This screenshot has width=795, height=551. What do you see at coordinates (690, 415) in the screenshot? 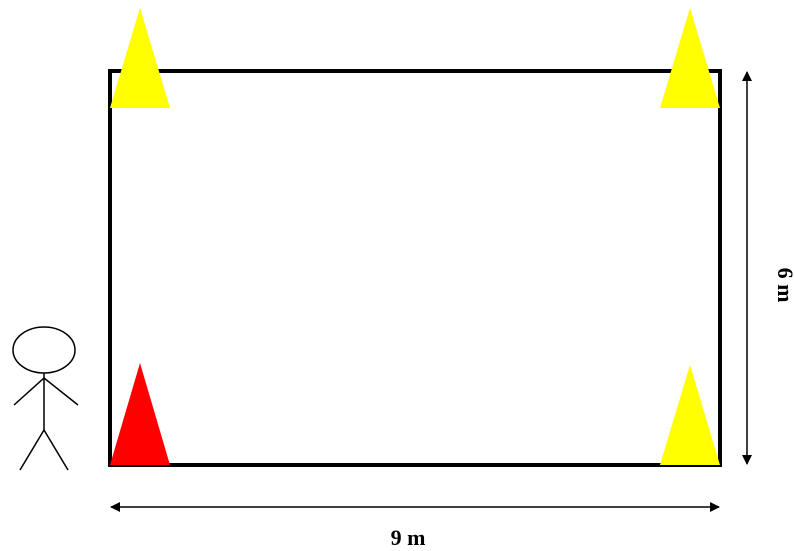
I see `cone-bottom-right` at bounding box center [690, 415].